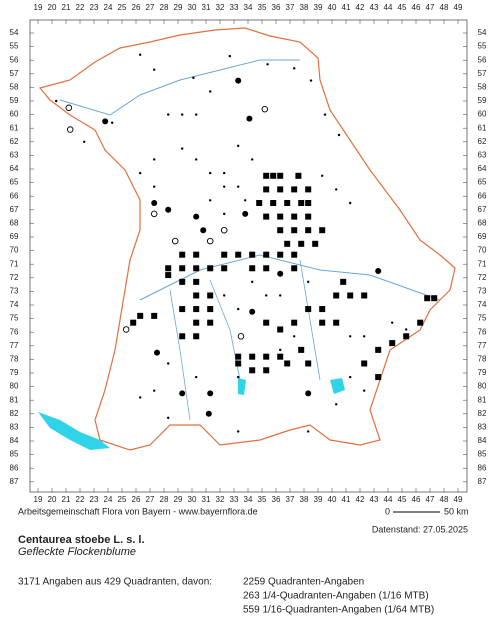  I want to click on column-label: 34, so click(248, 499).